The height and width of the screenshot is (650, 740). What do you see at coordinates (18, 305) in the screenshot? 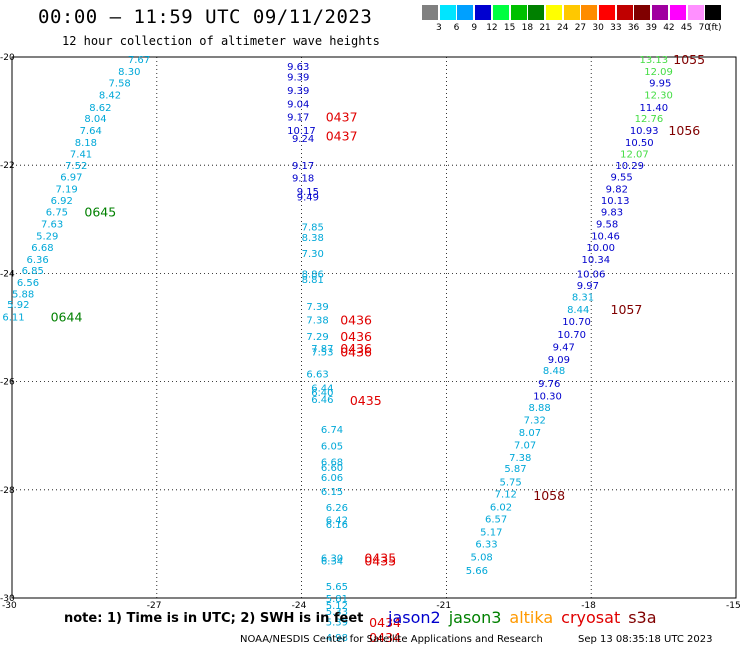
I see `wave-height-value: 5.92` at bounding box center [18, 305].